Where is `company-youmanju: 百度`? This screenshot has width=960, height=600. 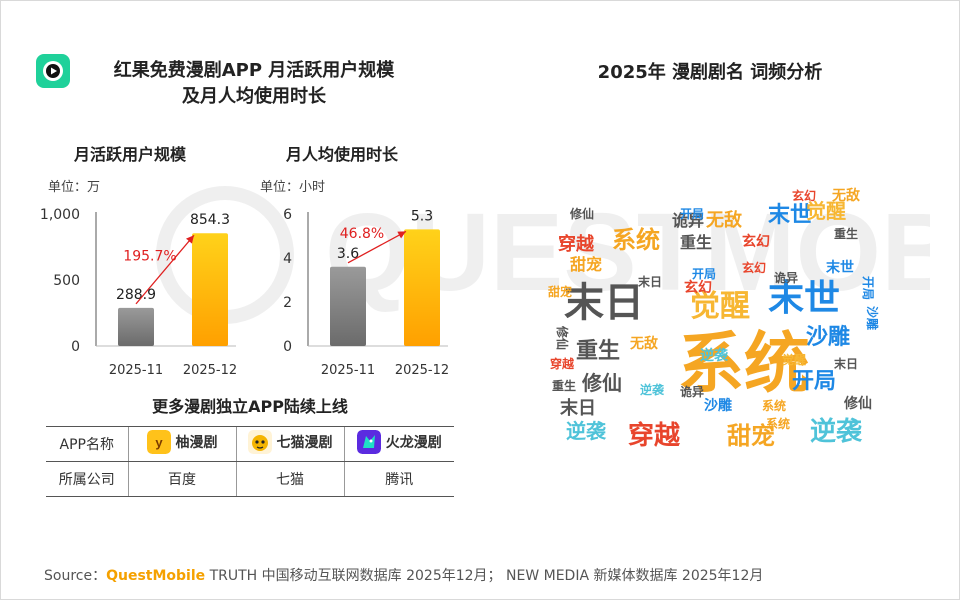
company-youmanju: 百度 is located at coordinates (181, 479).